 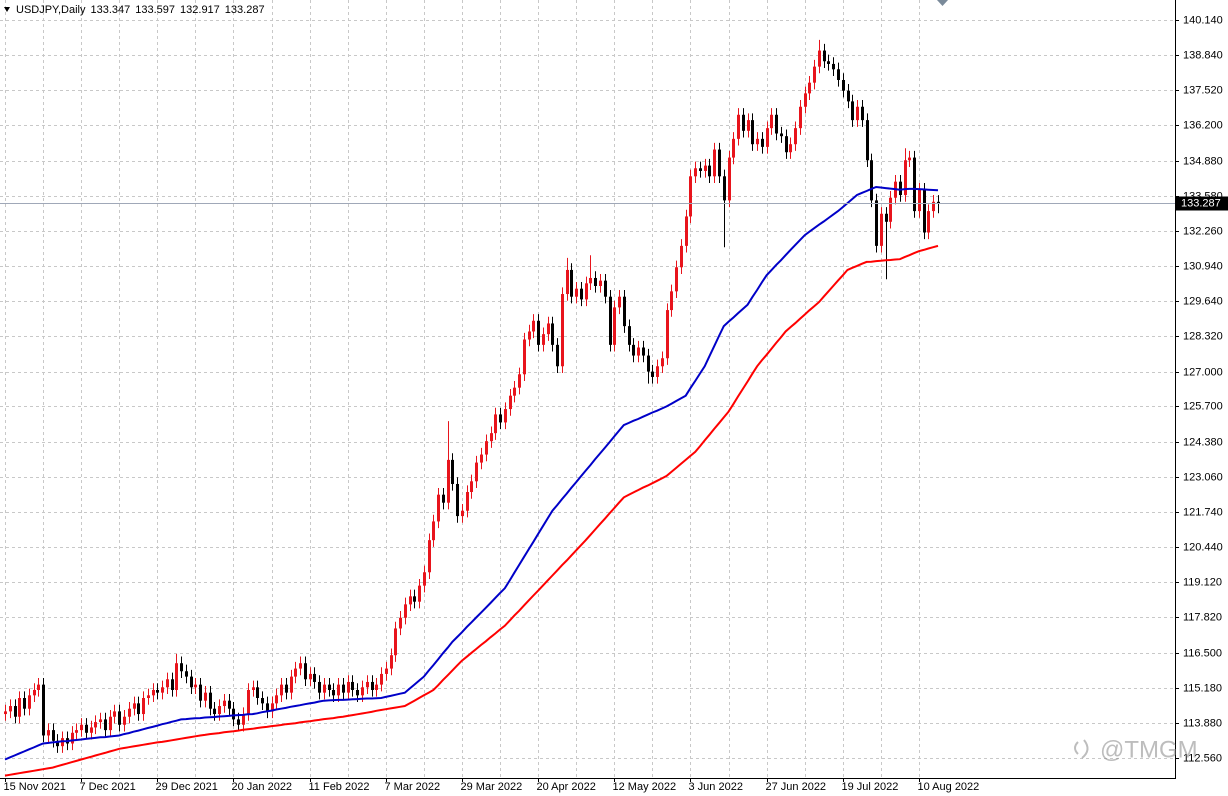 What do you see at coordinates (942, 3) in the screenshot?
I see `shift-marker` at bounding box center [942, 3].